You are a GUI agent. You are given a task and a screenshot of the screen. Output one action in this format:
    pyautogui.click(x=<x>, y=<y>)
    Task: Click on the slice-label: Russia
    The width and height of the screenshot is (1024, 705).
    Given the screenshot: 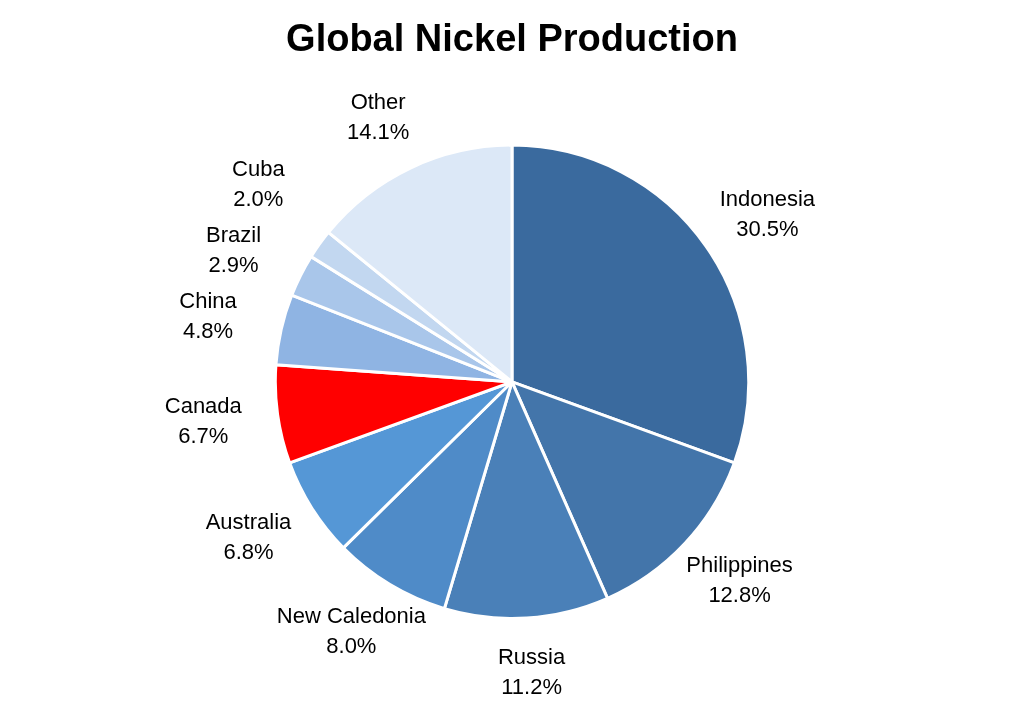 What is the action you would take?
    pyautogui.click(x=531, y=656)
    